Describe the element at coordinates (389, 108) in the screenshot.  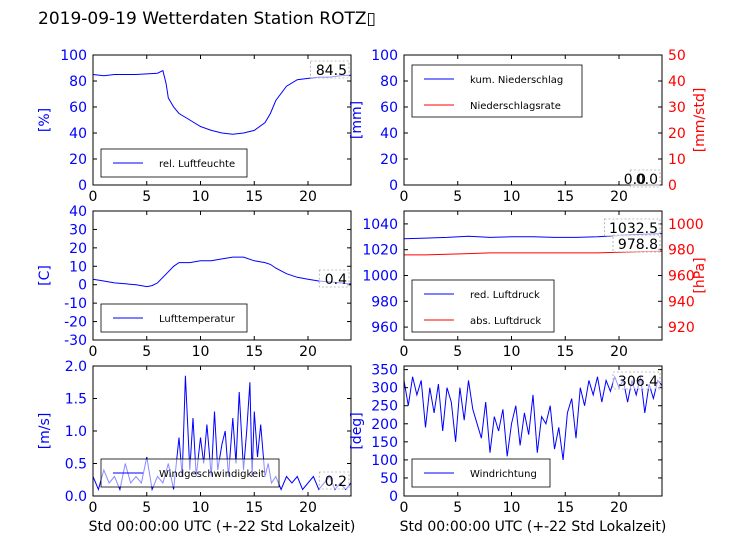
I see `precip-ytick-label: 60` at that location.